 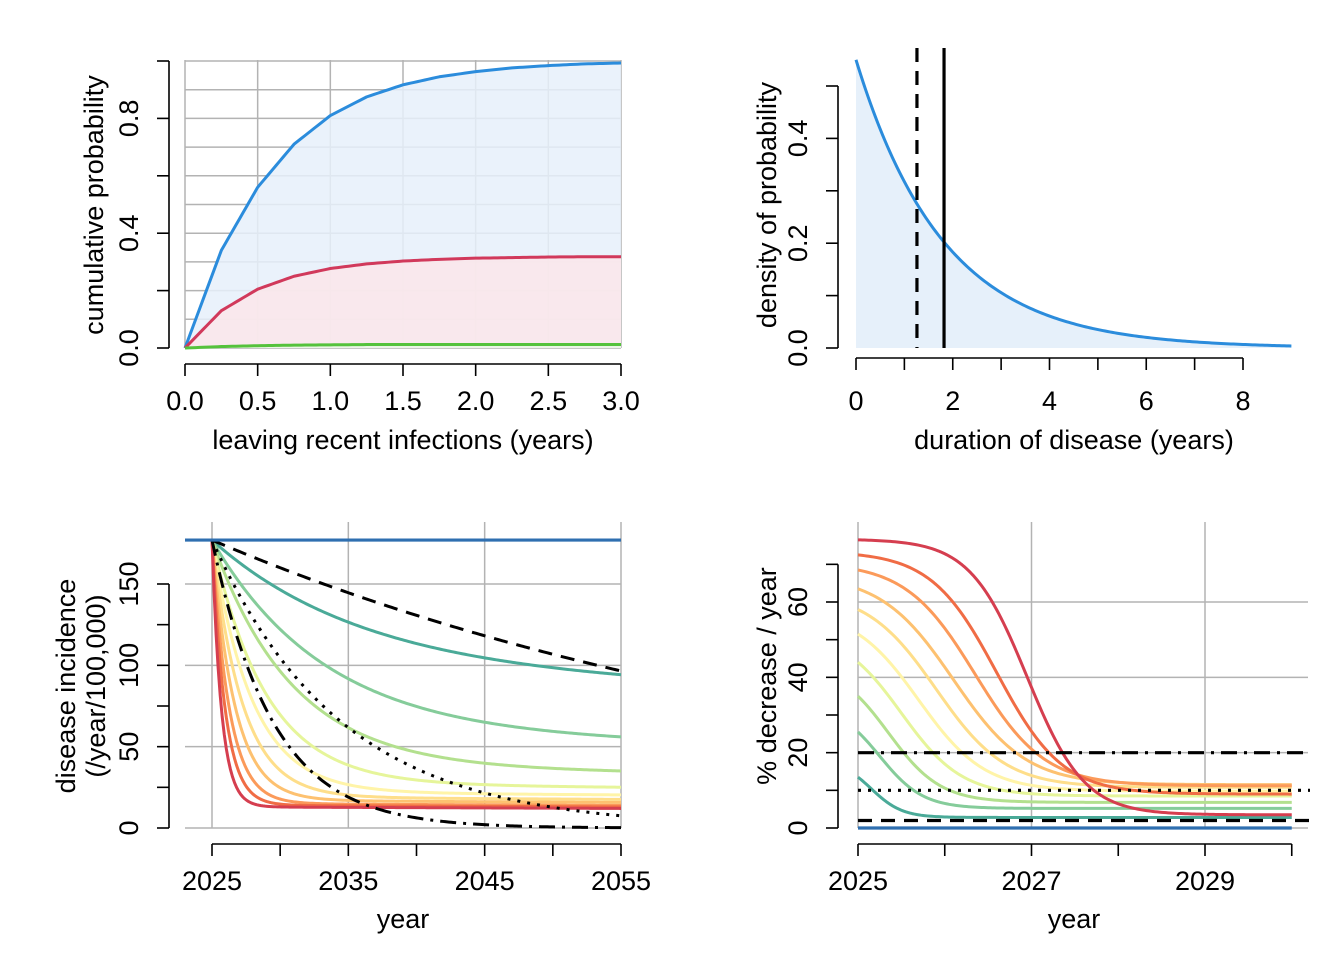 I want to click on x-tick-label: 8, so click(x=1242, y=401).